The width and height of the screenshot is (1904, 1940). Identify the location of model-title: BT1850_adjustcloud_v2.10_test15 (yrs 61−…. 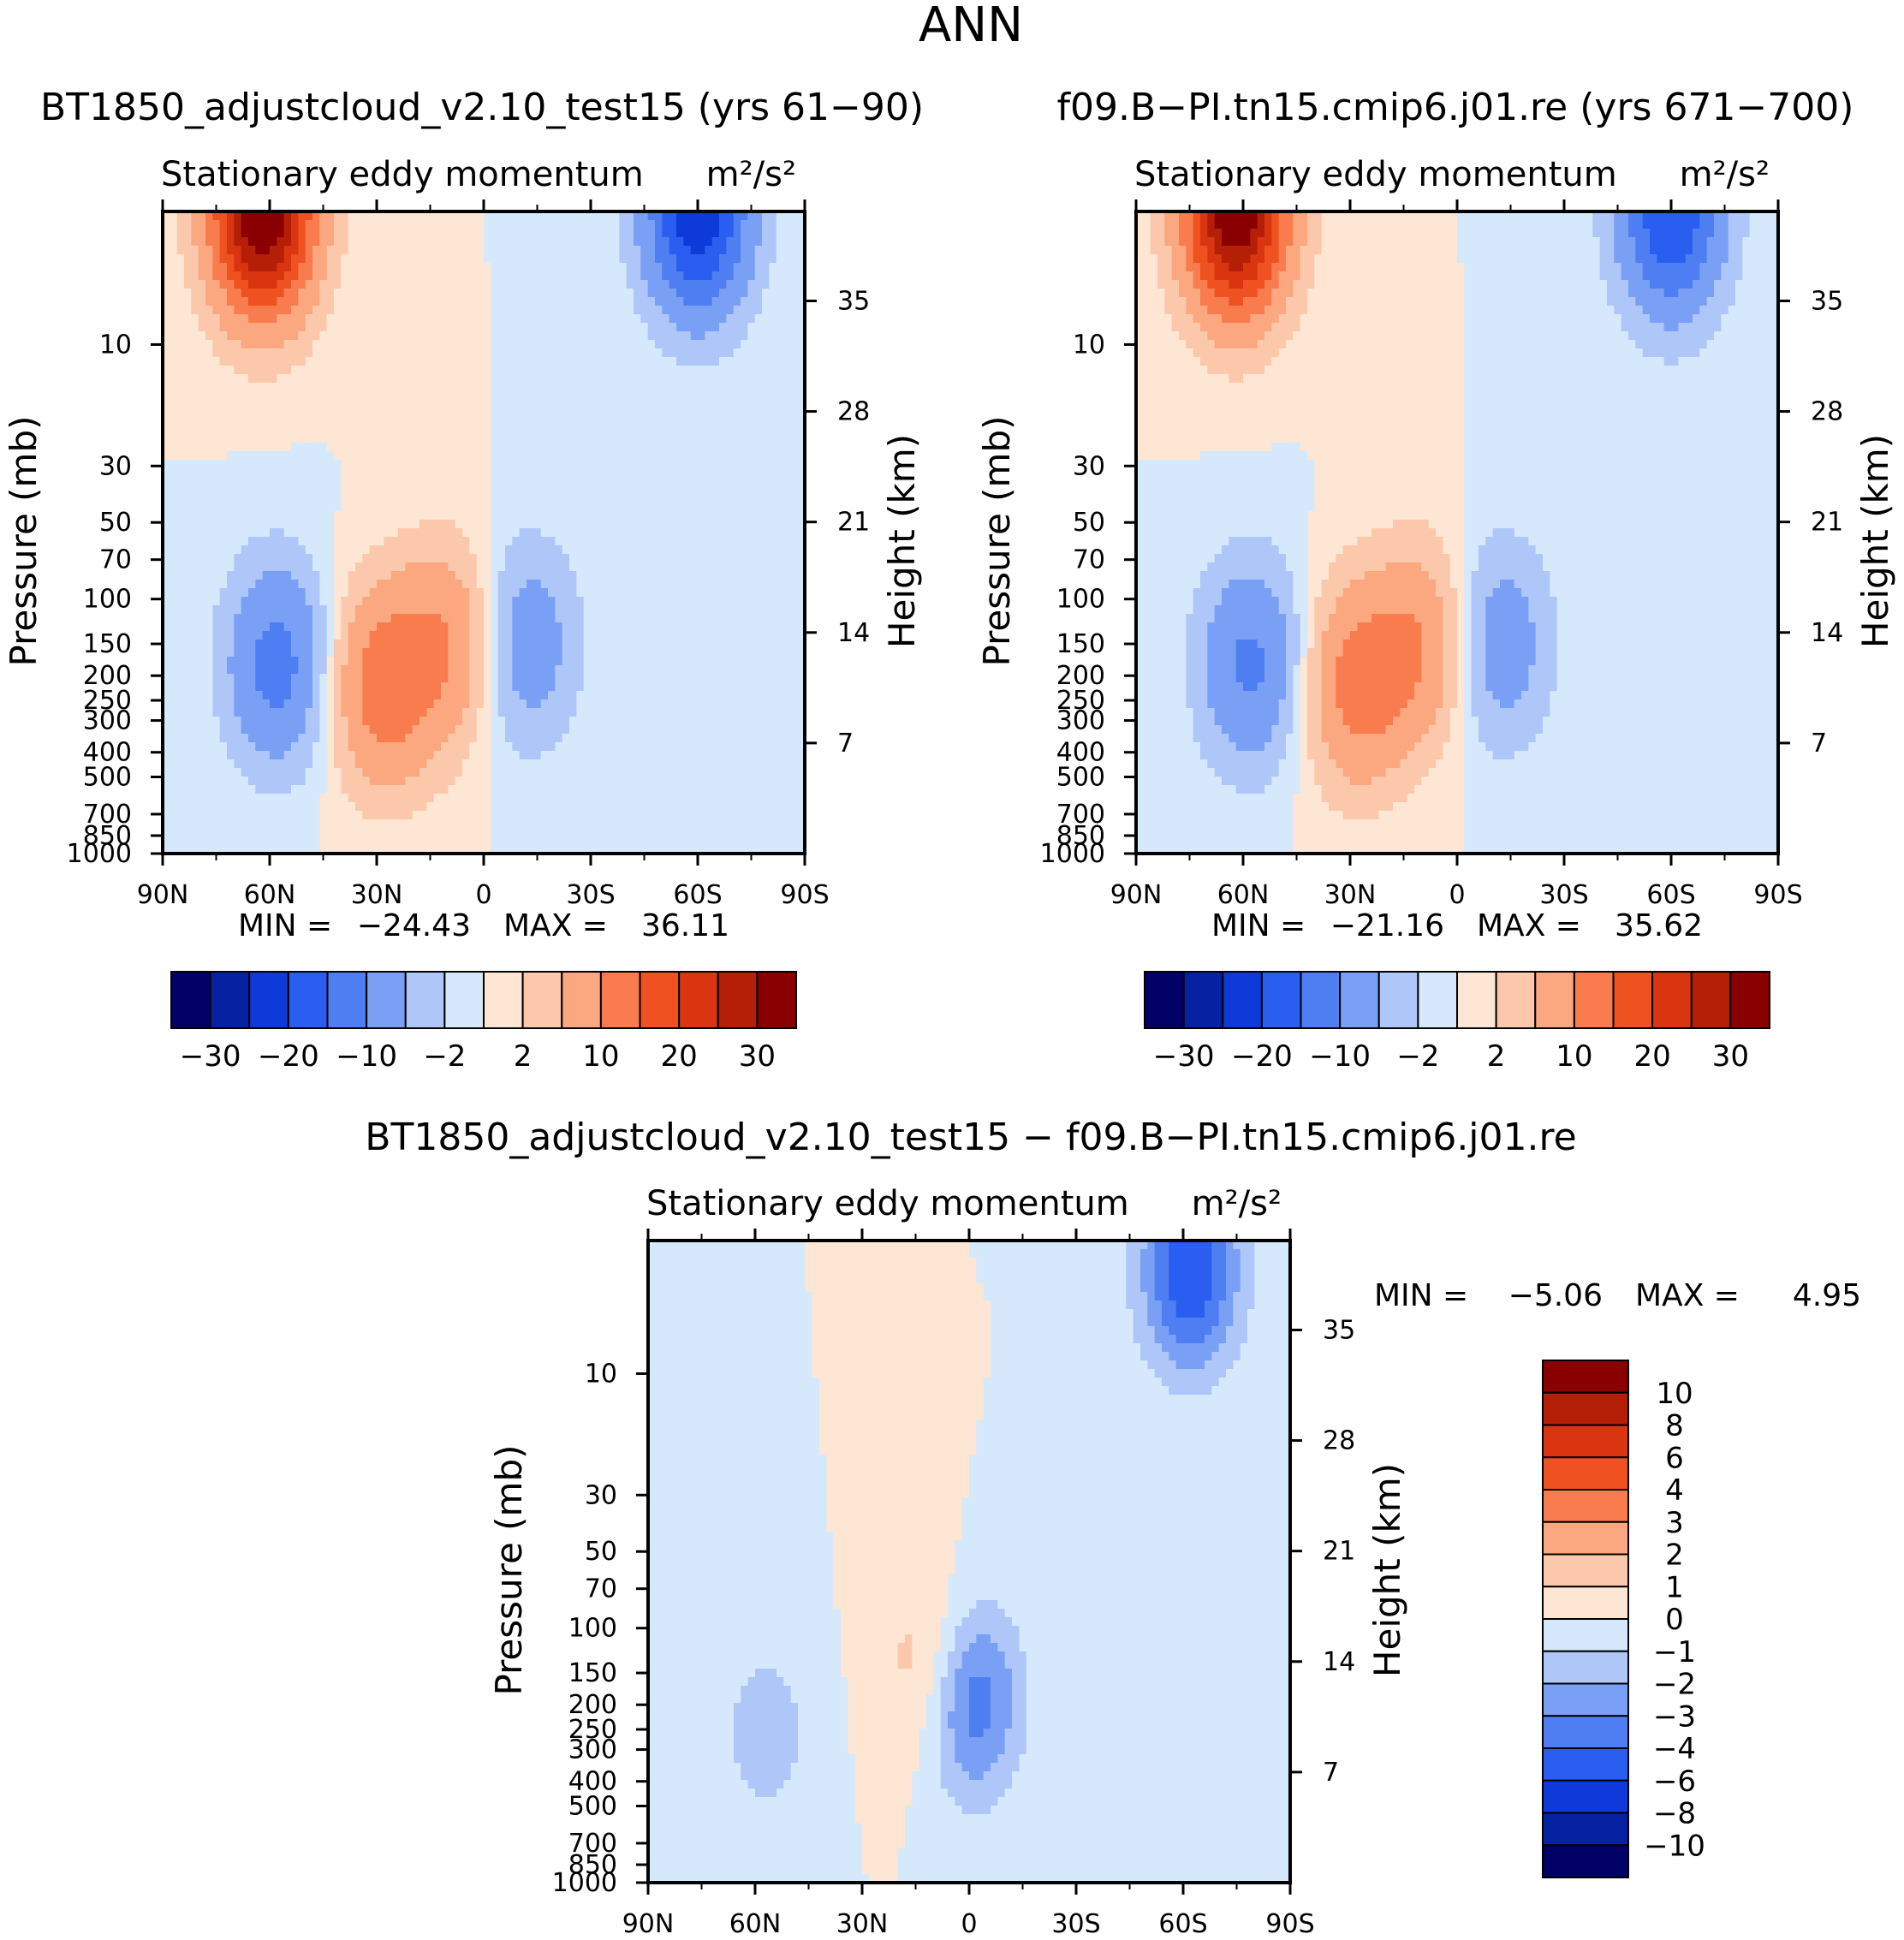
(482, 108).